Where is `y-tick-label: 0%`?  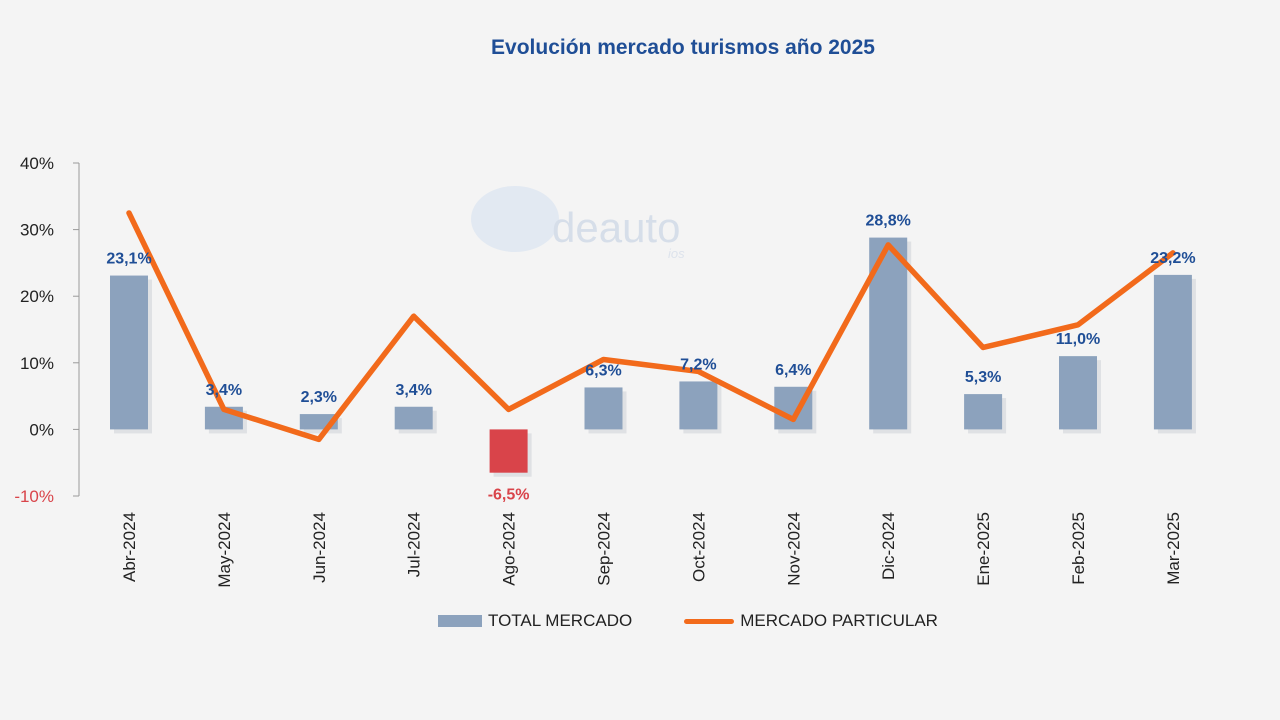
y-tick-label: 0% is located at coordinates (41, 429).